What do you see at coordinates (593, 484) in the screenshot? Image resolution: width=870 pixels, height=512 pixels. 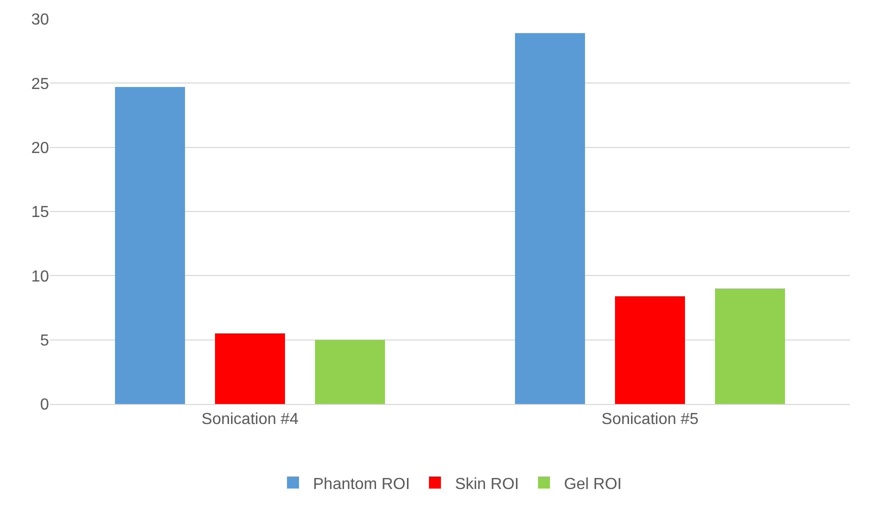 I see `legend-label: Gel ROI` at bounding box center [593, 484].